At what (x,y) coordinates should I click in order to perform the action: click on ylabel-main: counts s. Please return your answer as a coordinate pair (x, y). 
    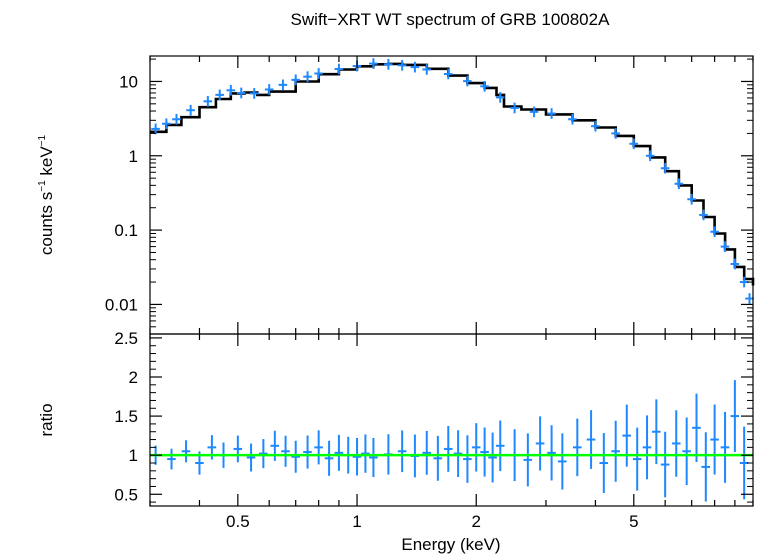
    Looking at the image, I should click on (46, 223).